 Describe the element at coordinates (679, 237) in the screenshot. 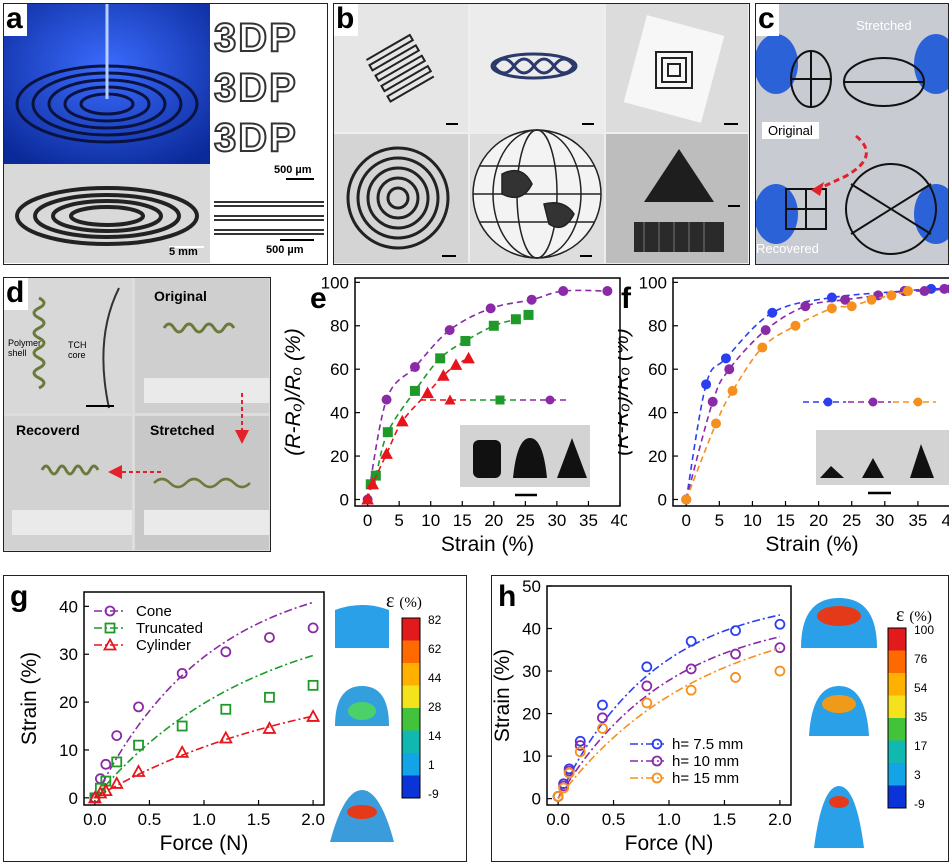

I see `lattice-block` at that location.